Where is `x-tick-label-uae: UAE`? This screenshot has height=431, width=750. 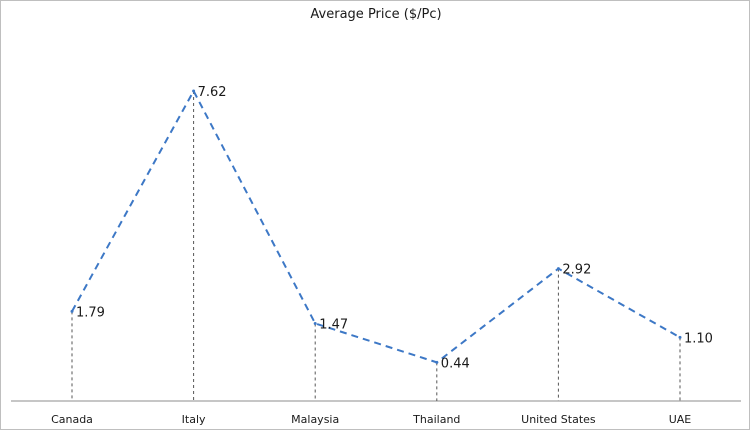
x-tick-label-uae: UAE is located at coordinates (680, 419).